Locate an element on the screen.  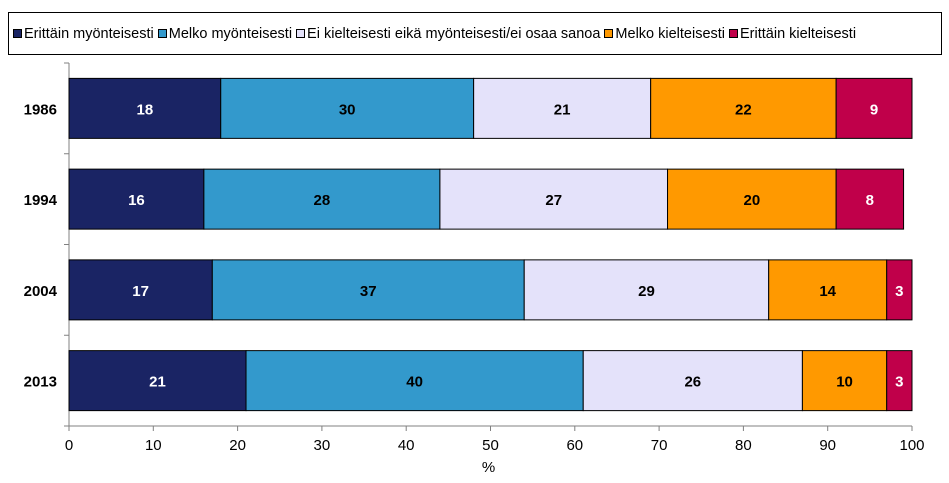
x-tick-label: 40 is located at coordinates (406, 445).